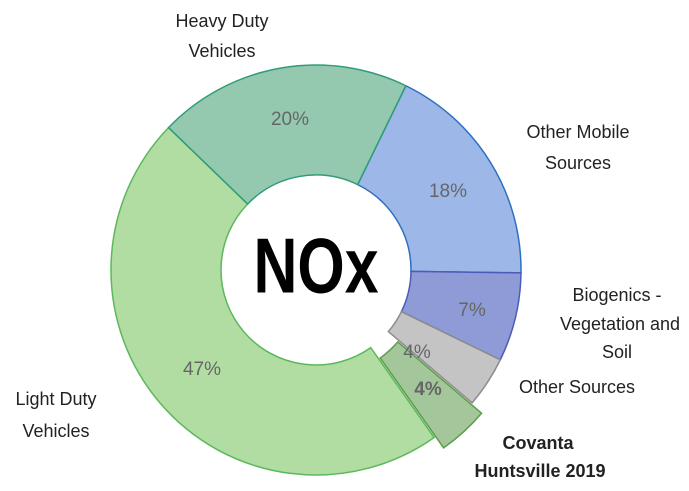  What do you see at coordinates (448, 191) in the screenshot?
I see `value-label: 18%` at bounding box center [448, 191].